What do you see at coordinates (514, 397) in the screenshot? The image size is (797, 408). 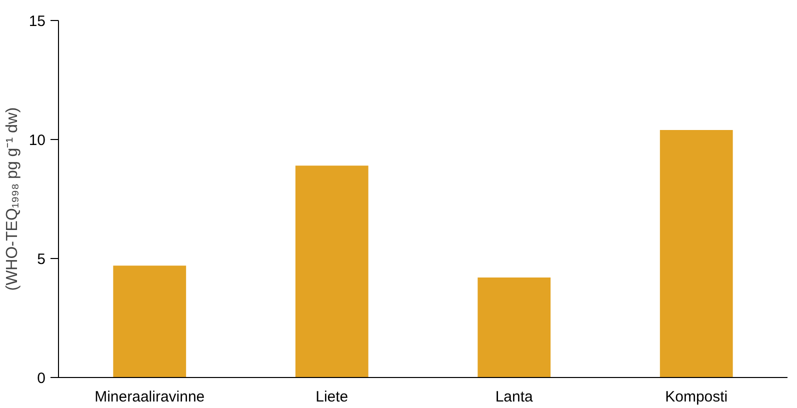 I see `x-tick-label: Lanta` at bounding box center [514, 397].